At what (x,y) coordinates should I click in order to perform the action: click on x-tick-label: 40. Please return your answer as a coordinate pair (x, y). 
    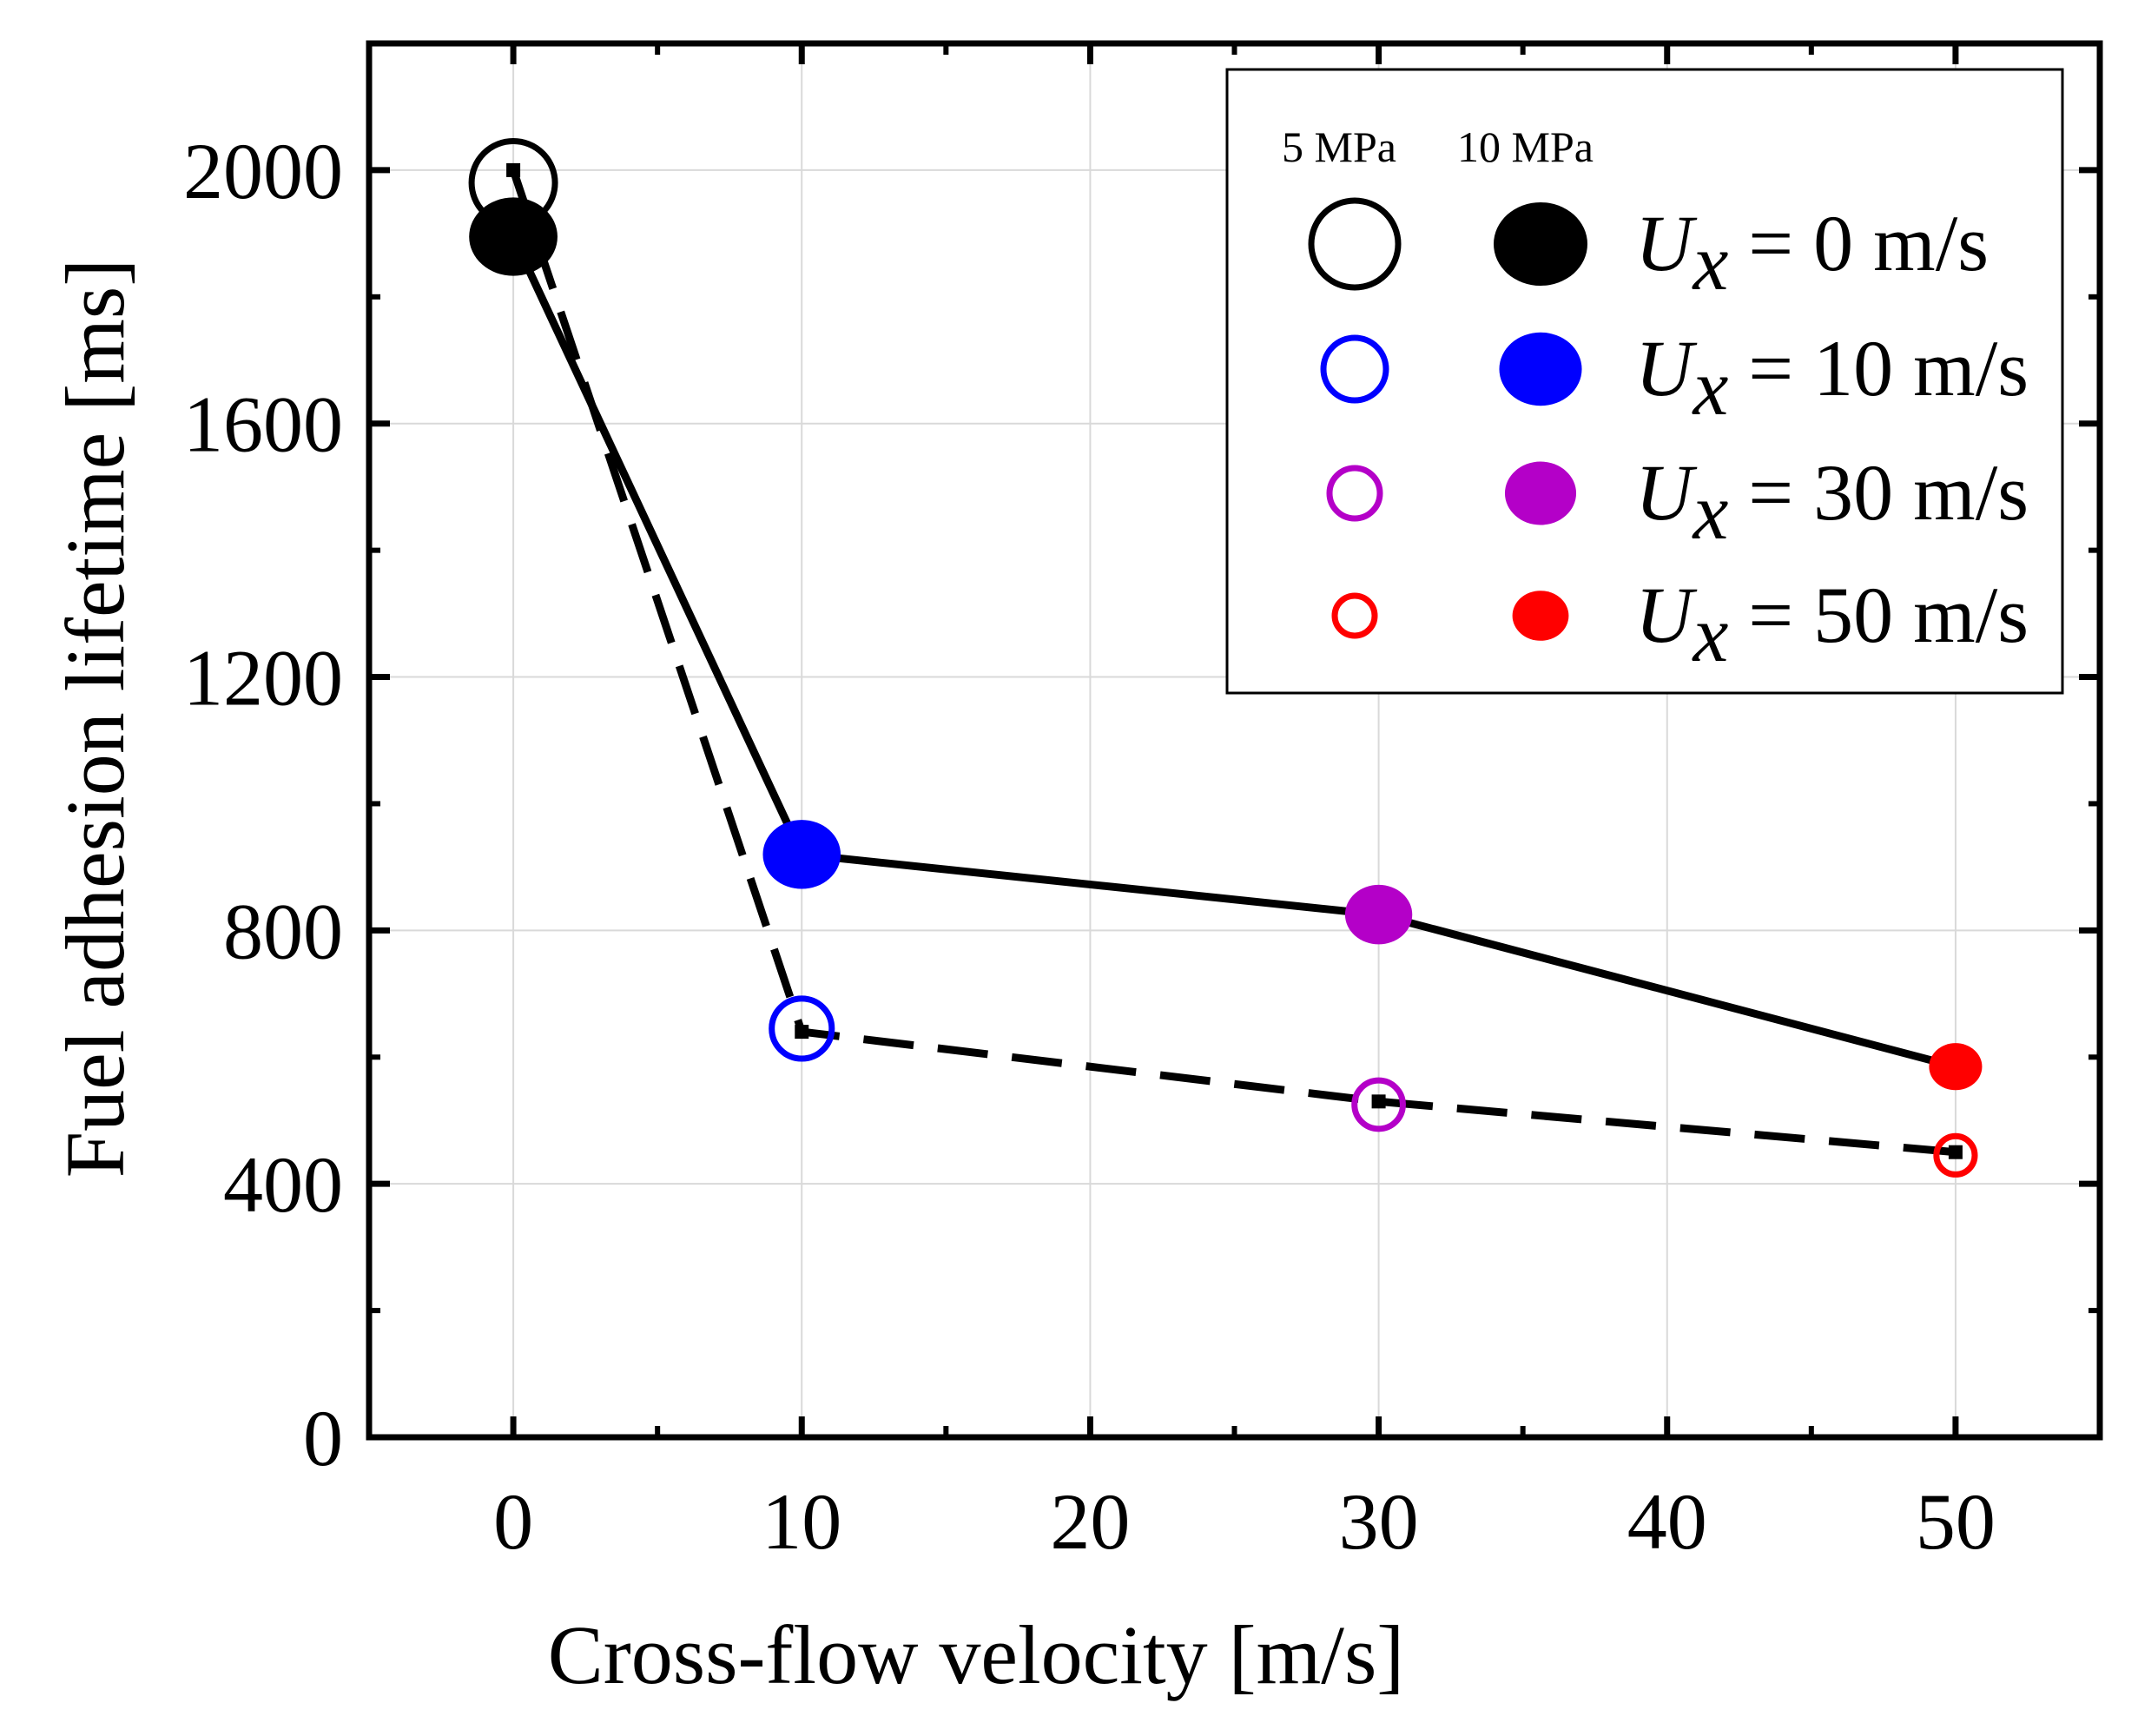
    Looking at the image, I should click on (1667, 1521).